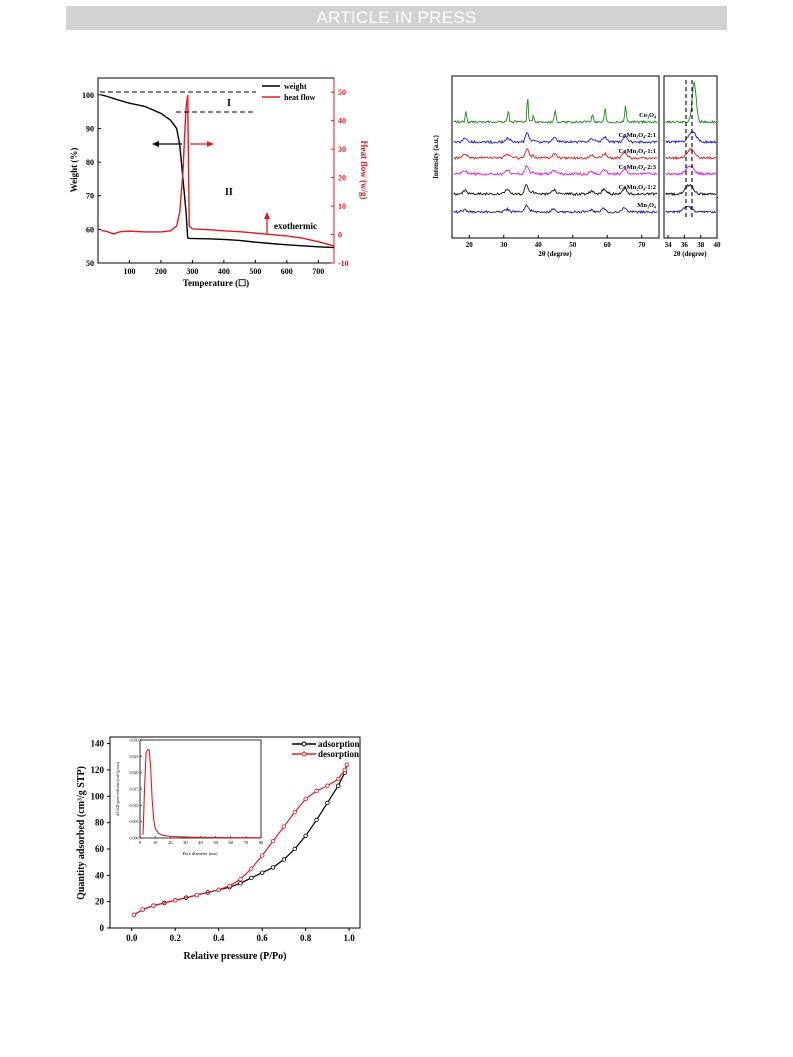 The image size is (793, 1057). What do you see at coordinates (669, 245) in the screenshot?
I see `xrd-zoom-x-tick-label: 34` at bounding box center [669, 245].